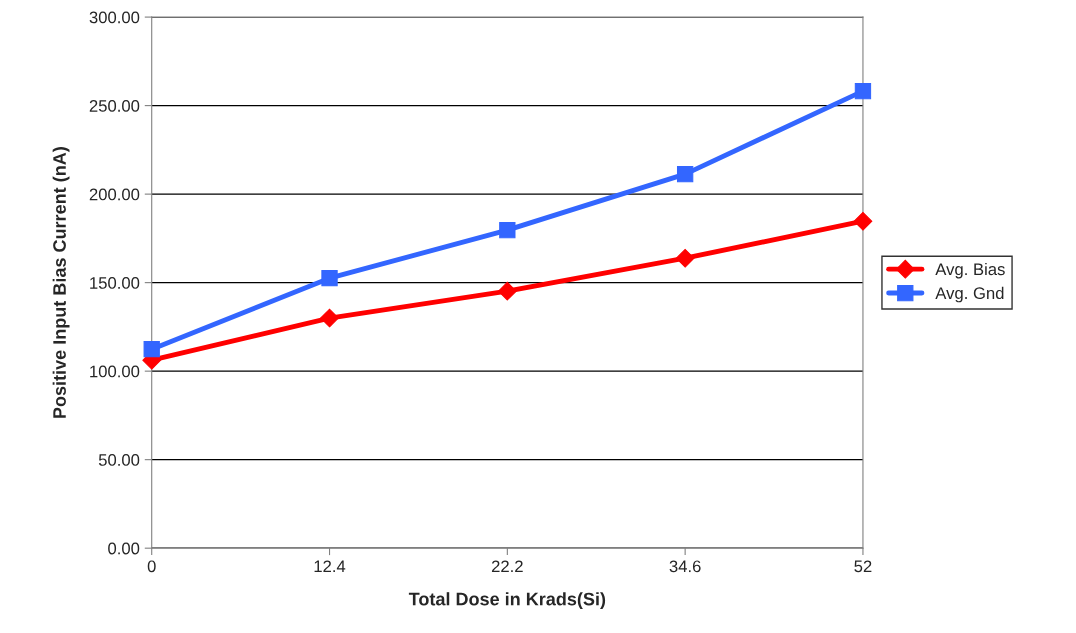 This screenshot has height=633, width=1076. Describe the element at coordinates (507, 566) in the screenshot. I see `x-tick-label: 22.2` at that location.